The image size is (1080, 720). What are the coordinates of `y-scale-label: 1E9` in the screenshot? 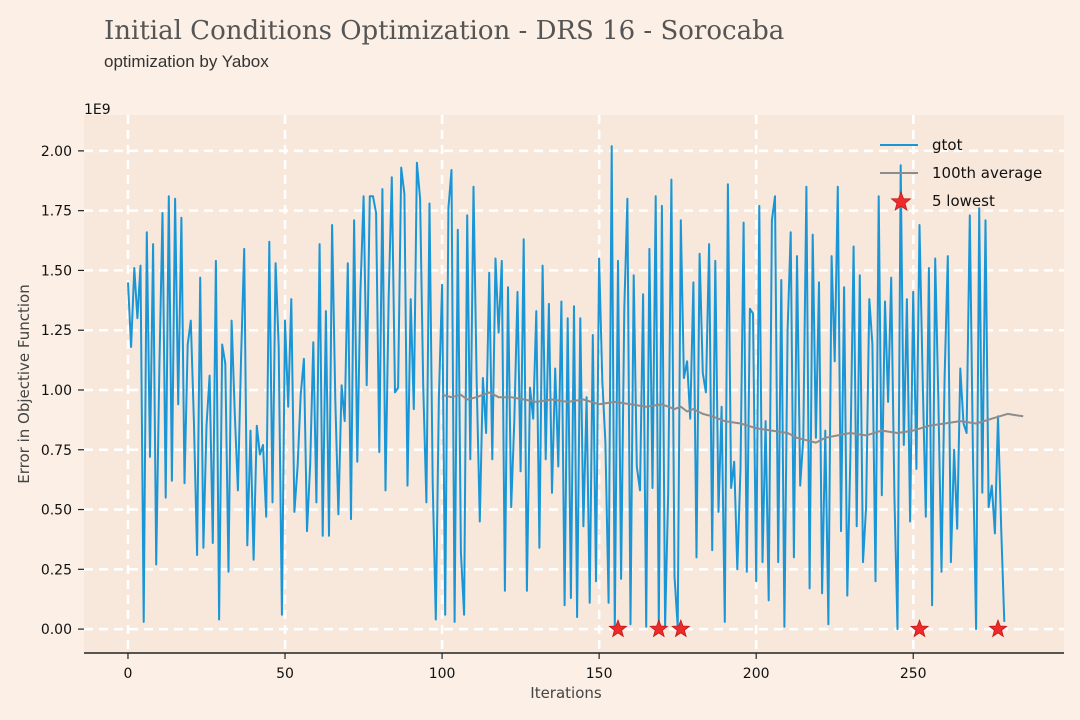 It's located at (97, 110).